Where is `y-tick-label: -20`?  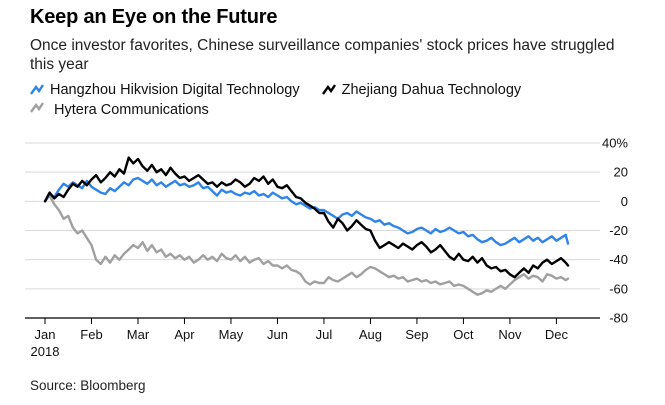 y-tick-label: -20 is located at coordinates (618, 230).